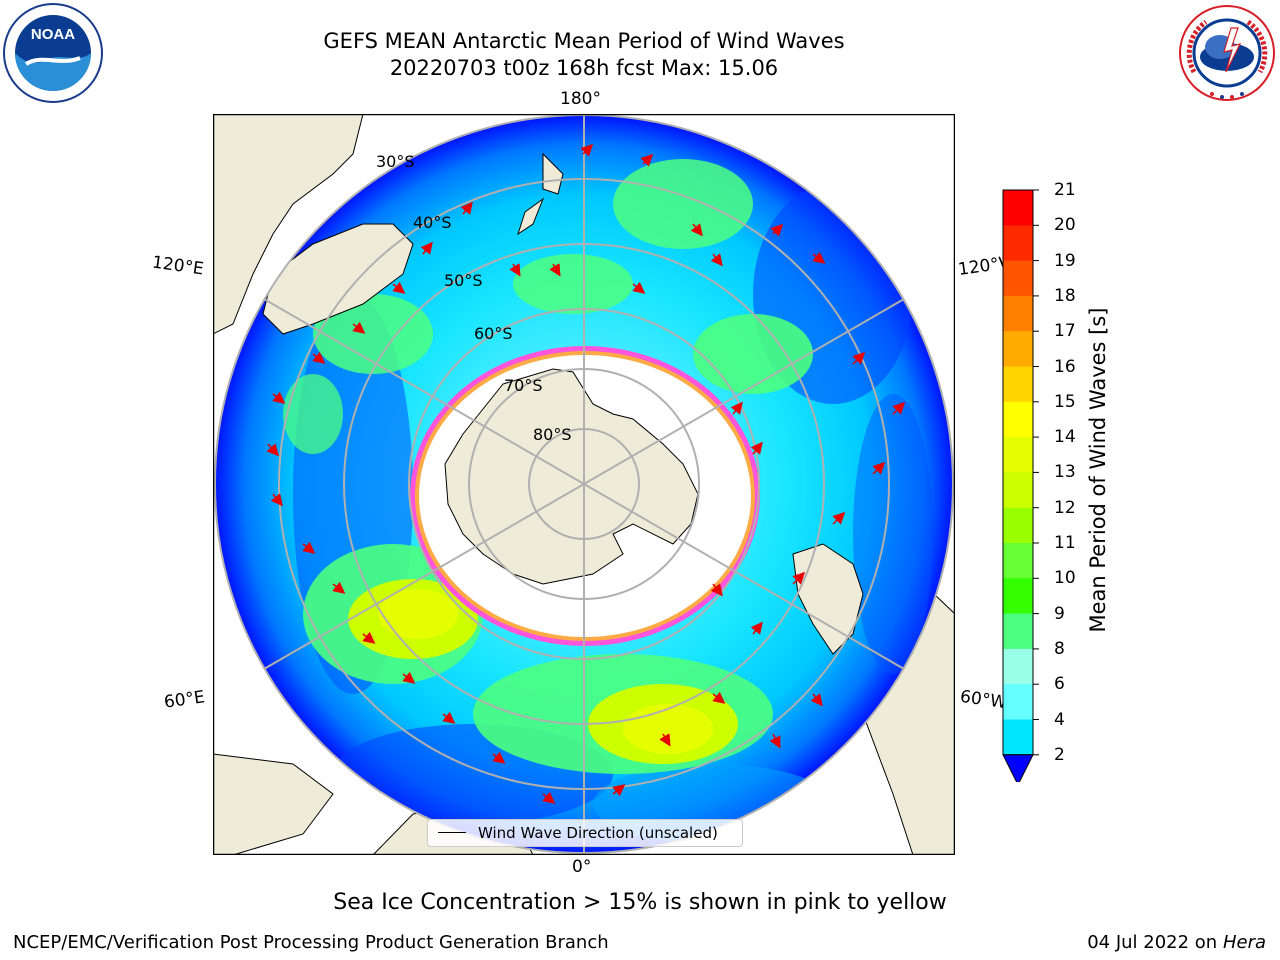  Describe the element at coordinates (1065, 366) in the screenshot. I see `colorbar-tick-label: 16` at that location.